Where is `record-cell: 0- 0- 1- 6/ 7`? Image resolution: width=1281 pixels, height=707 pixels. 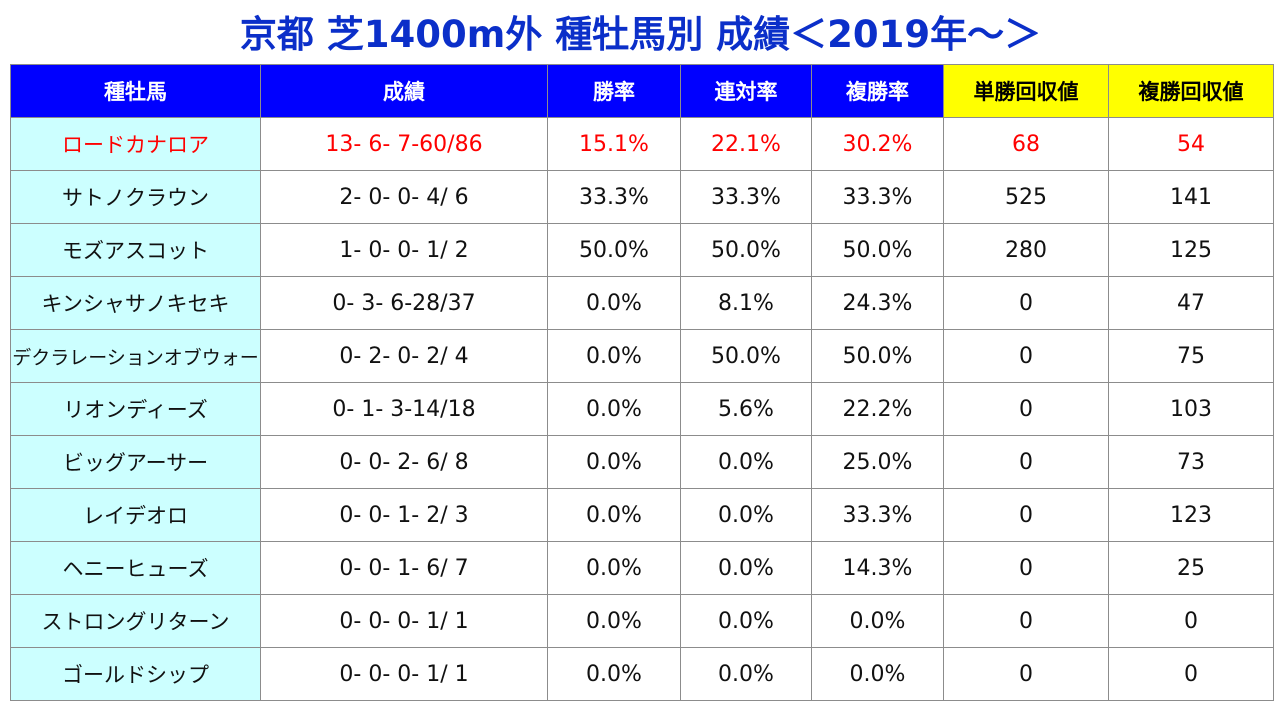
record-cell: 0- 0- 1- 6/ 7 is located at coordinates (404, 568).